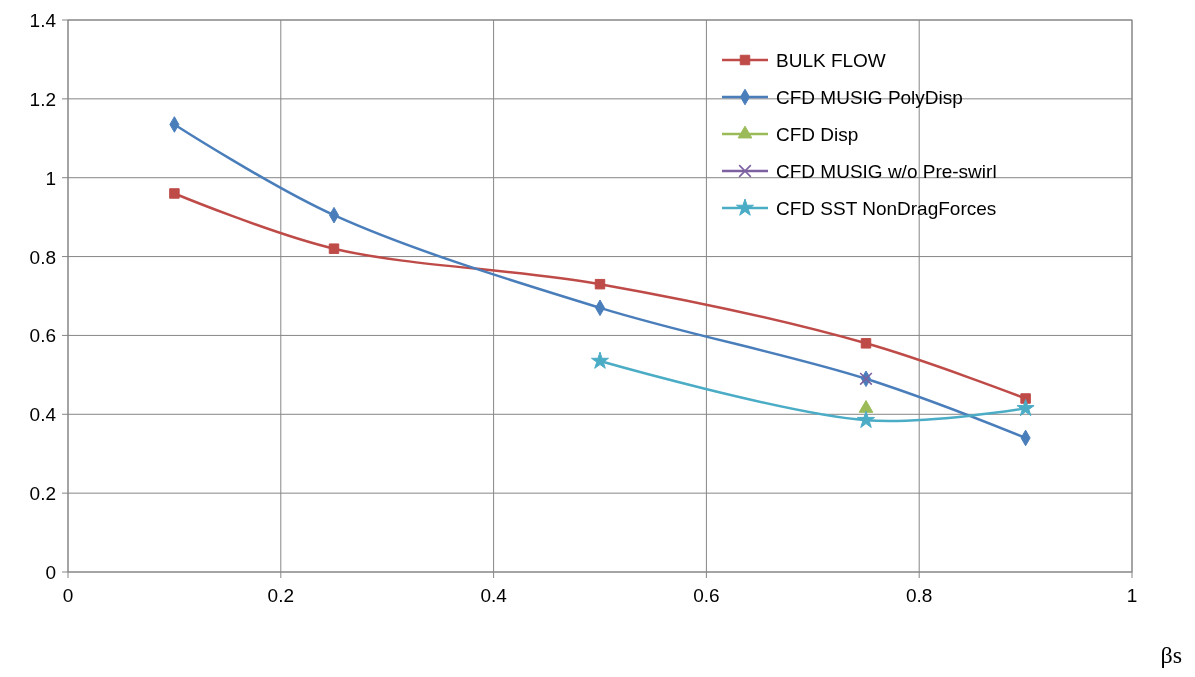 This screenshot has width=1195, height=677. What do you see at coordinates (886, 208) in the screenshot?
I see `legend-label: CFD SST NonDragForces` at bounding box center [886, 208].